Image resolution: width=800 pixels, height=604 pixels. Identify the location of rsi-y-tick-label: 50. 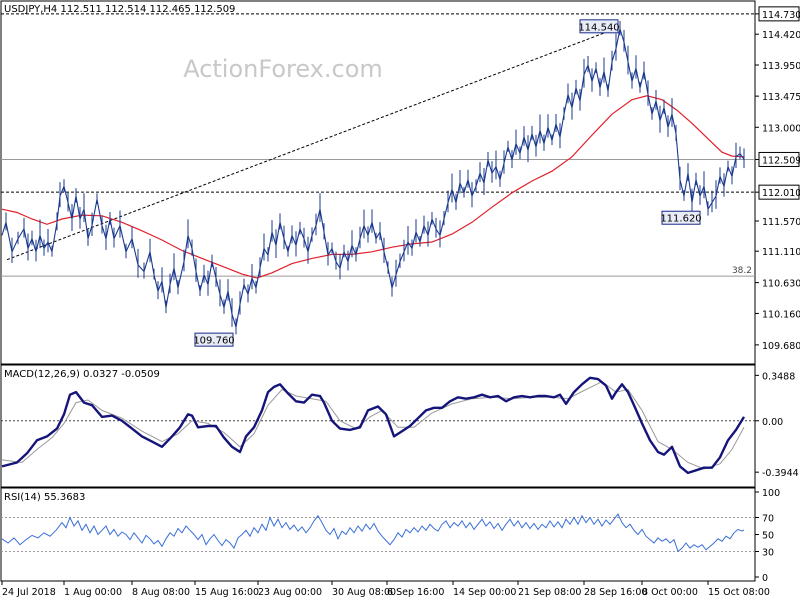
(768, 536).